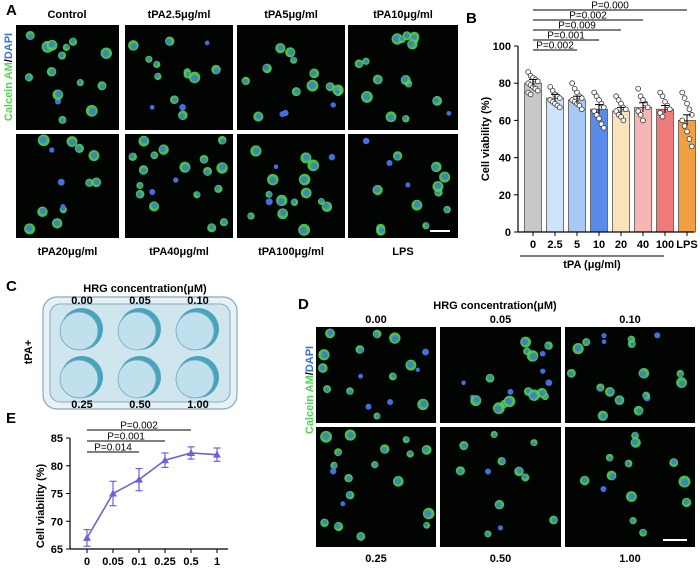  What do you see at coordinates (310, 359) in the screenshot?
I see `d-dapi-label: DAPI` at bounding box center [310, 359].